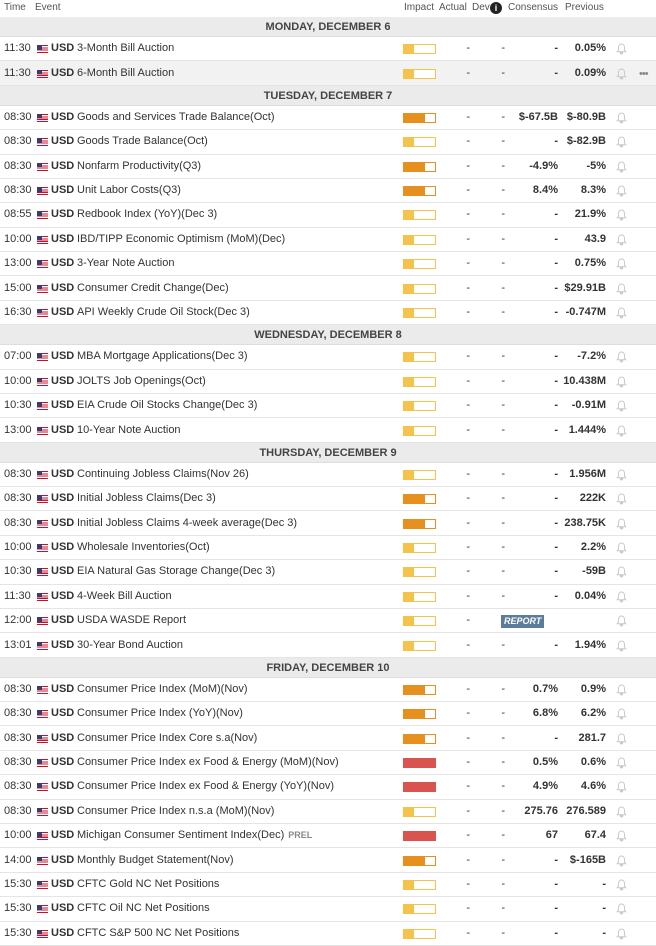  What do you see at coordinates (328, 95) in the screenshot?
I see `day-header: TUESDAY, DECEMBER 7` at bounding box center [328, 95].